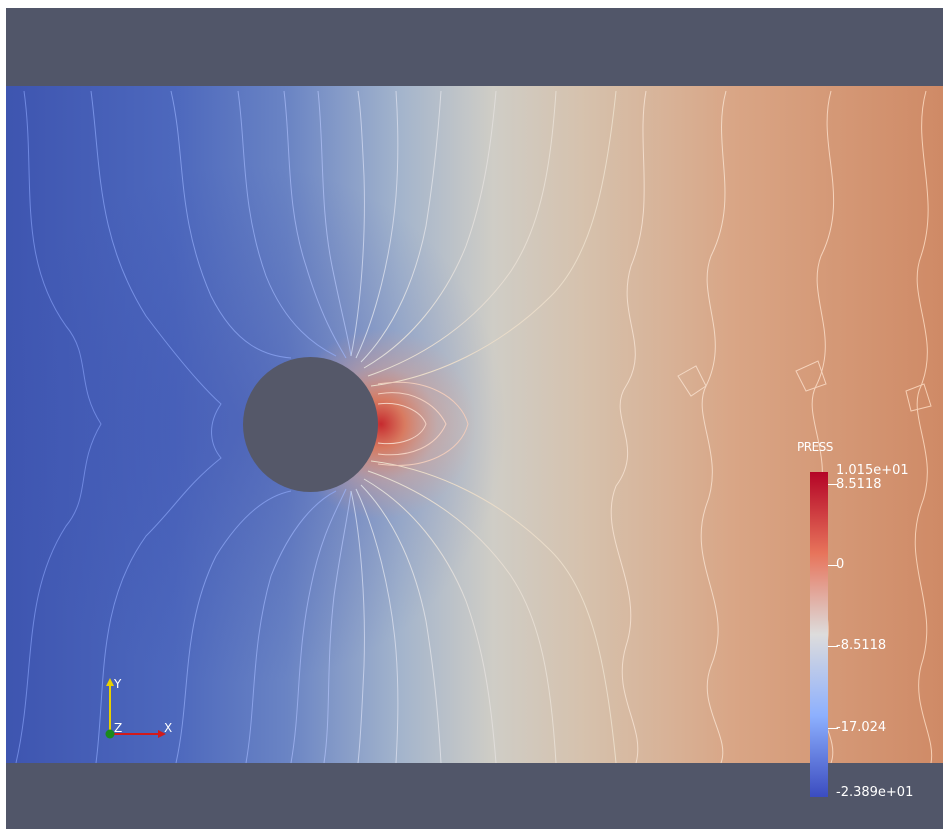 The width and height of the screenshot is (943, 829). Describe the element at coordinates (310, 424) in the screenshot. I see `cylinder-obstacle` at that location.